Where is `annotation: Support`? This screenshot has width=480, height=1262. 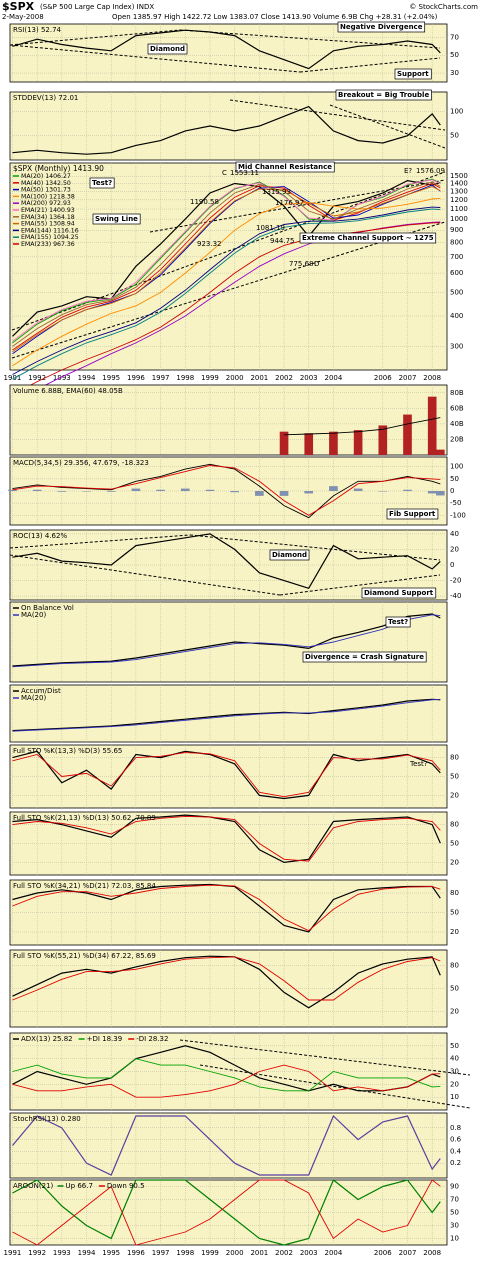 annotation: Support is located at coordinates (413, 74).